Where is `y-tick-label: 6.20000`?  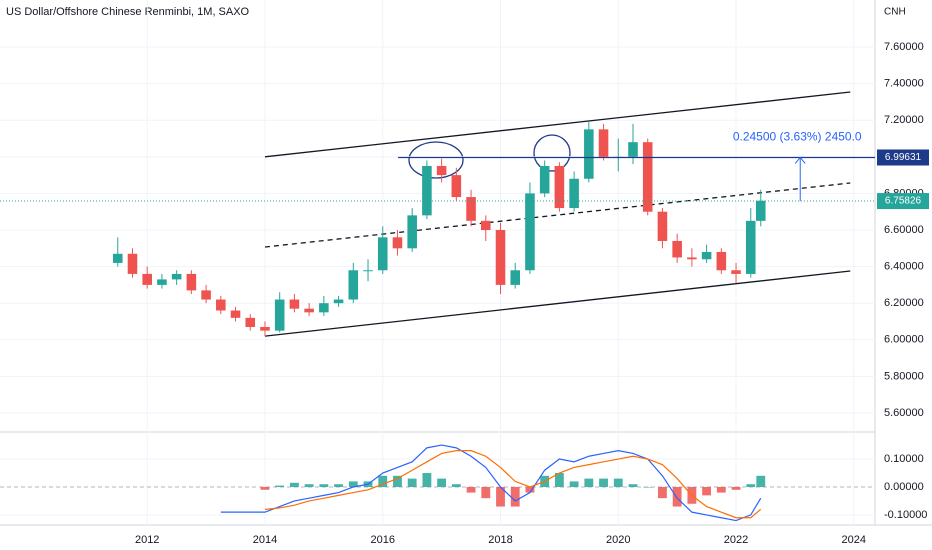
y-tick-label: 6.20000 is located at coordinates (904, 303).